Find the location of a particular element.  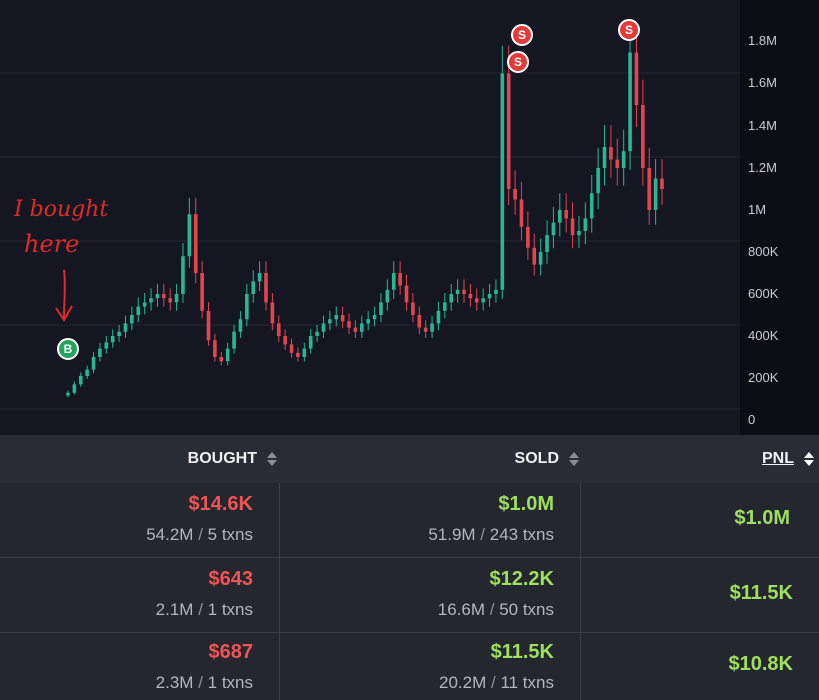

sold-txns: 50 txns is located at coordinates (526, 609).